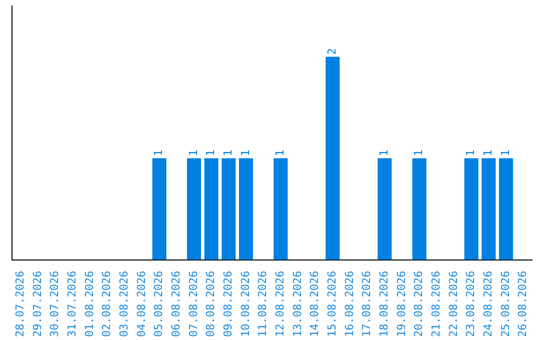  What do you see at coordinates (55, 304) in the screenshot?
I see `x-tick-label: 30.07.2026` at bounding box center [55, 304].